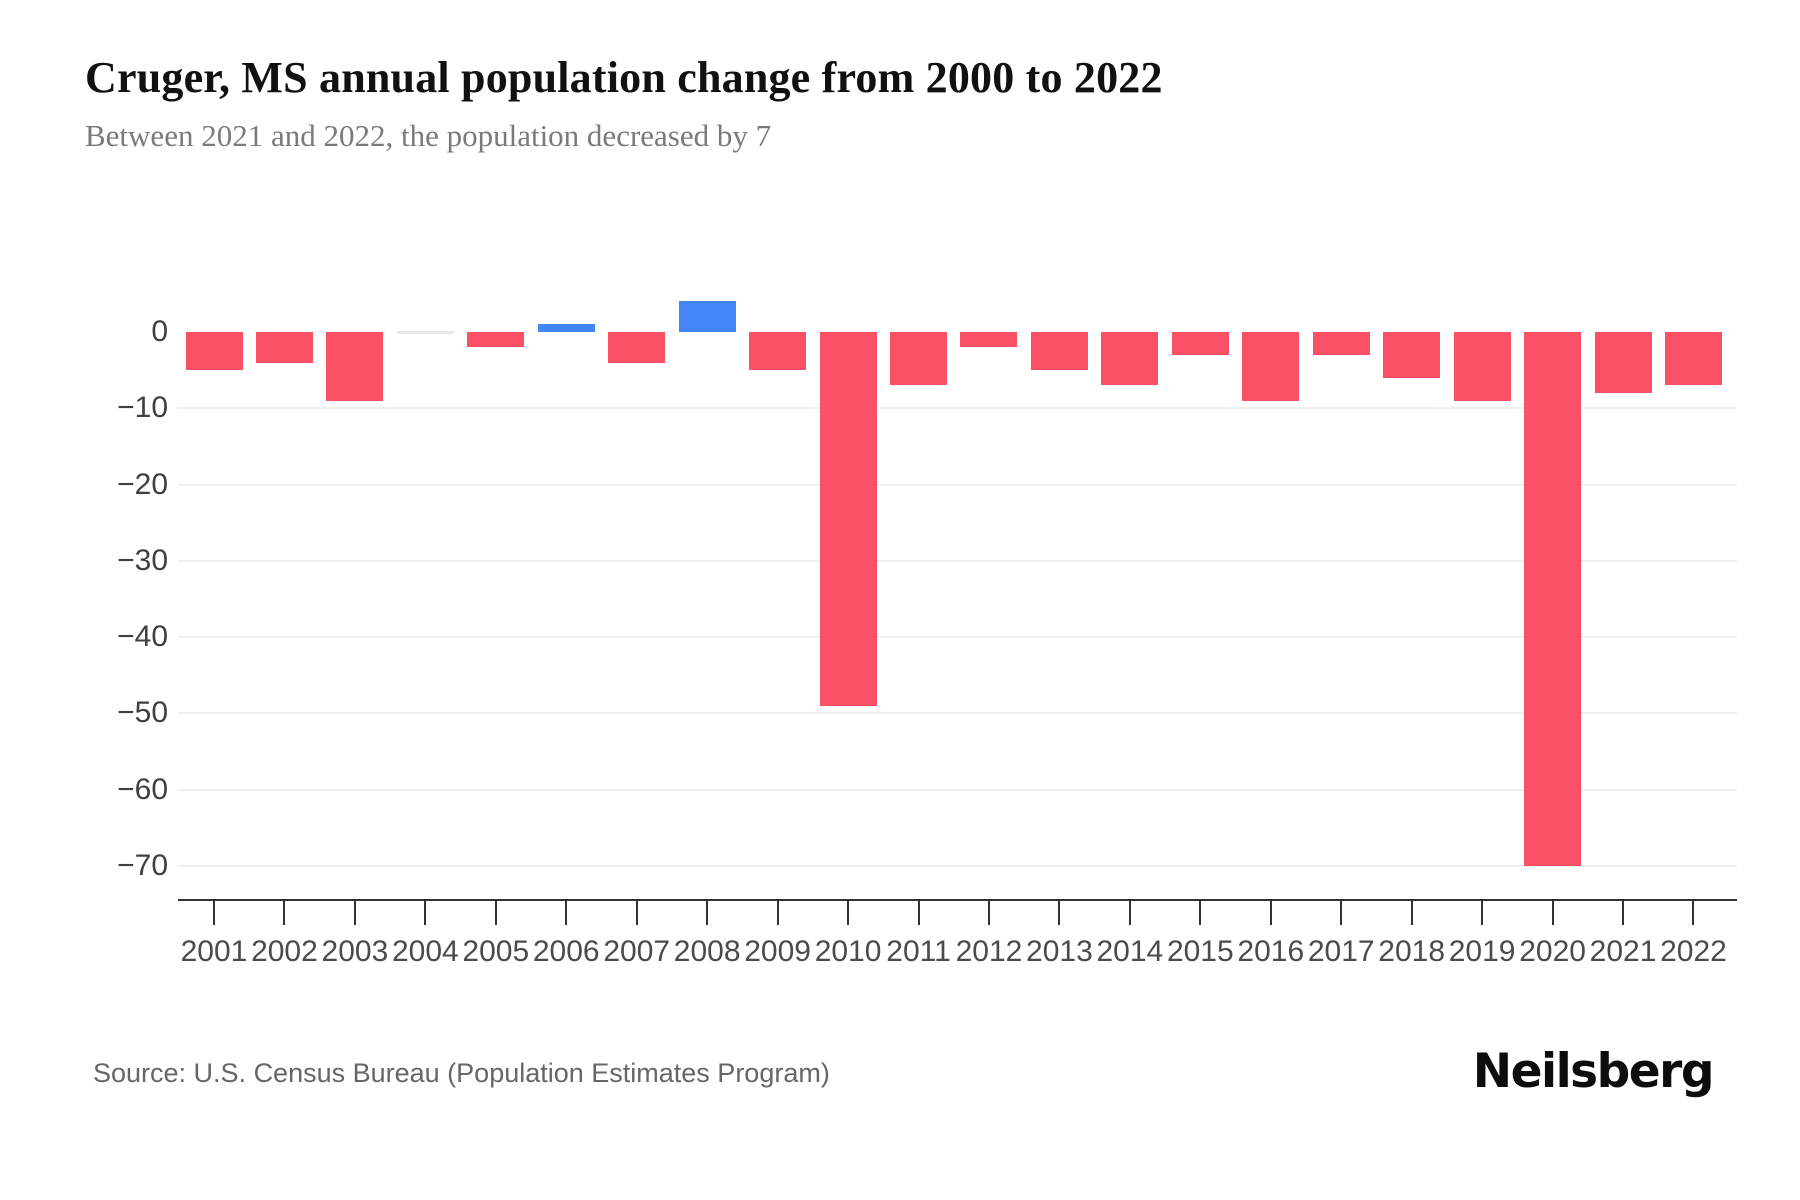 The image size is (1800, 1200). What do you see at coordinates (1693, 951) in the screenshot?
I see `x-axis-tick-label-2022: 2022` at bounding box center [1693, 951].